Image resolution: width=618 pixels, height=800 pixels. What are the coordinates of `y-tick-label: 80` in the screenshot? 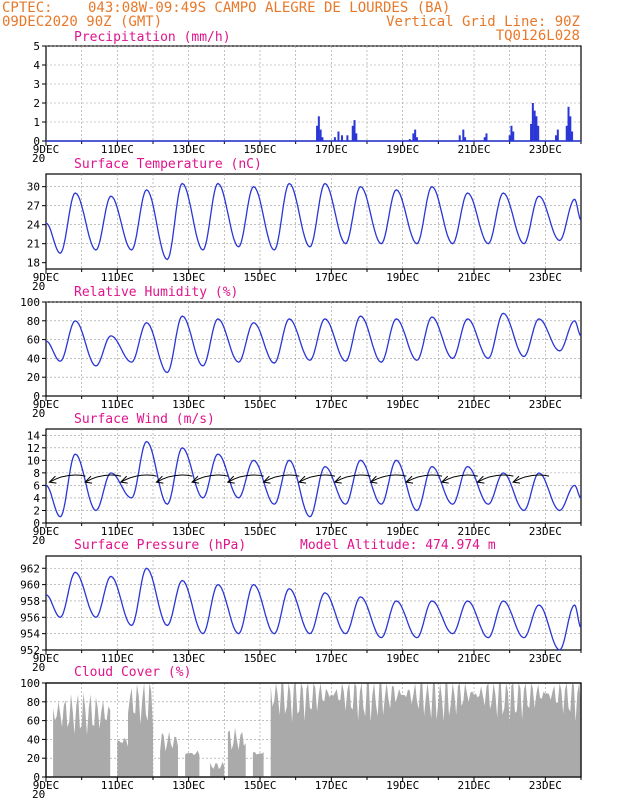 It's located at (33, 321).